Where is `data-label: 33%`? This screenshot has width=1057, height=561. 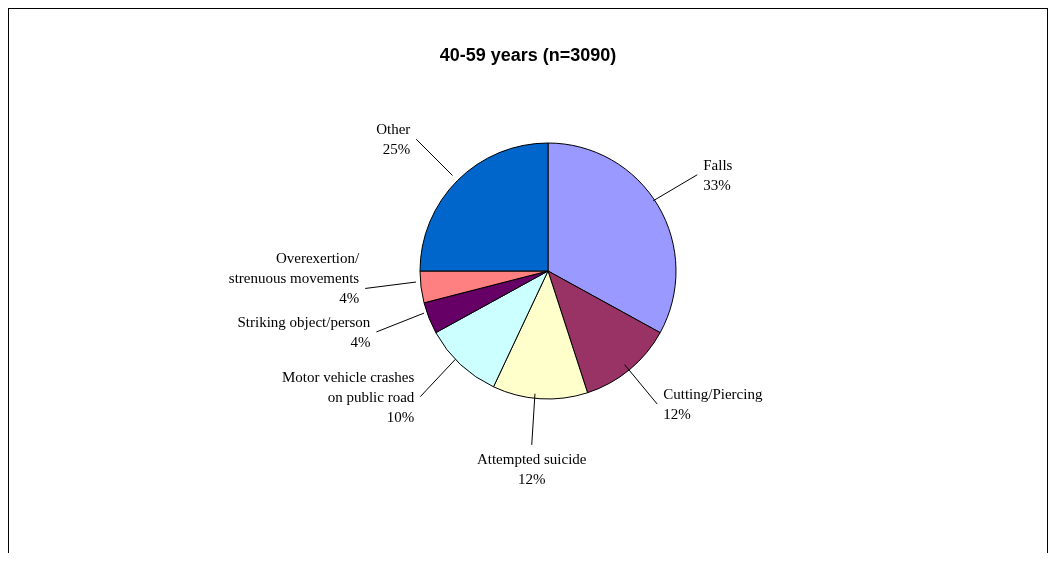 data-label: 33% is located at coordinates (717, 184).